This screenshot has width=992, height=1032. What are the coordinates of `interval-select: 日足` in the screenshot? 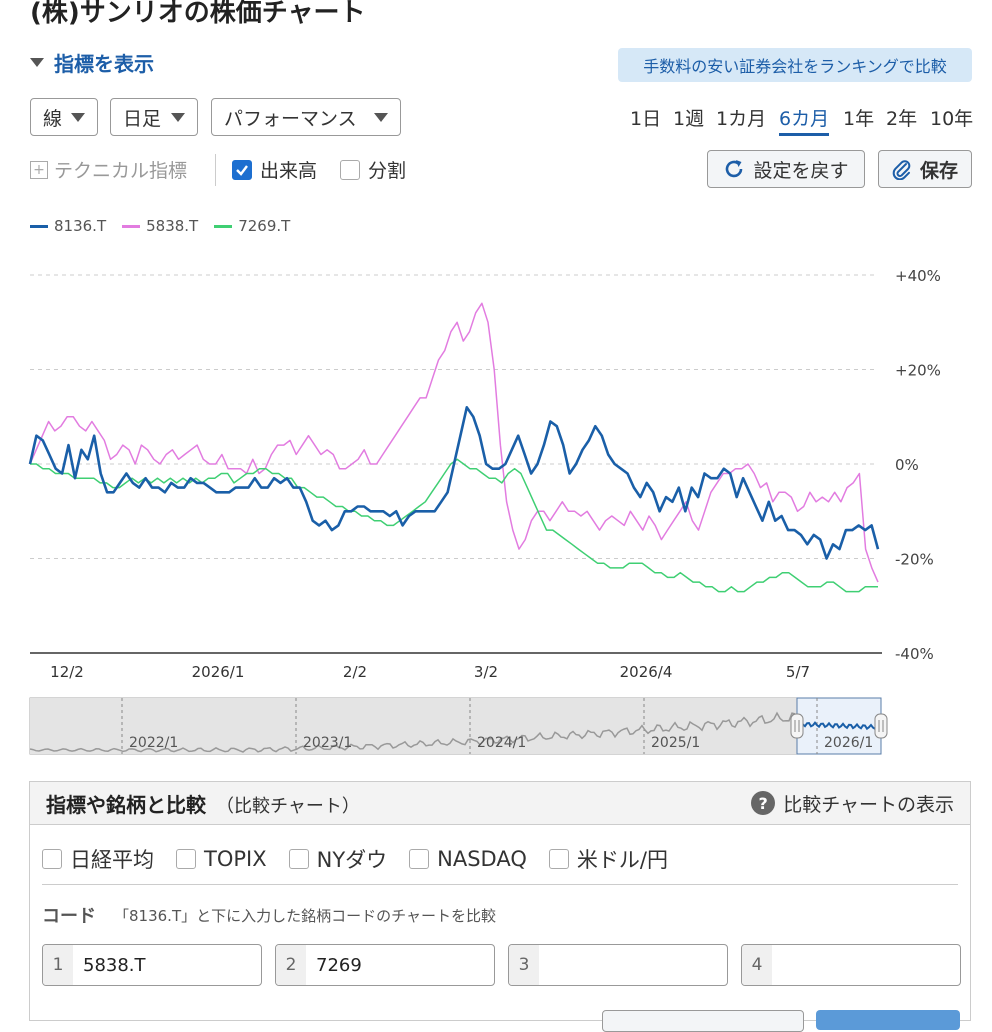 It's located at (154, 117).